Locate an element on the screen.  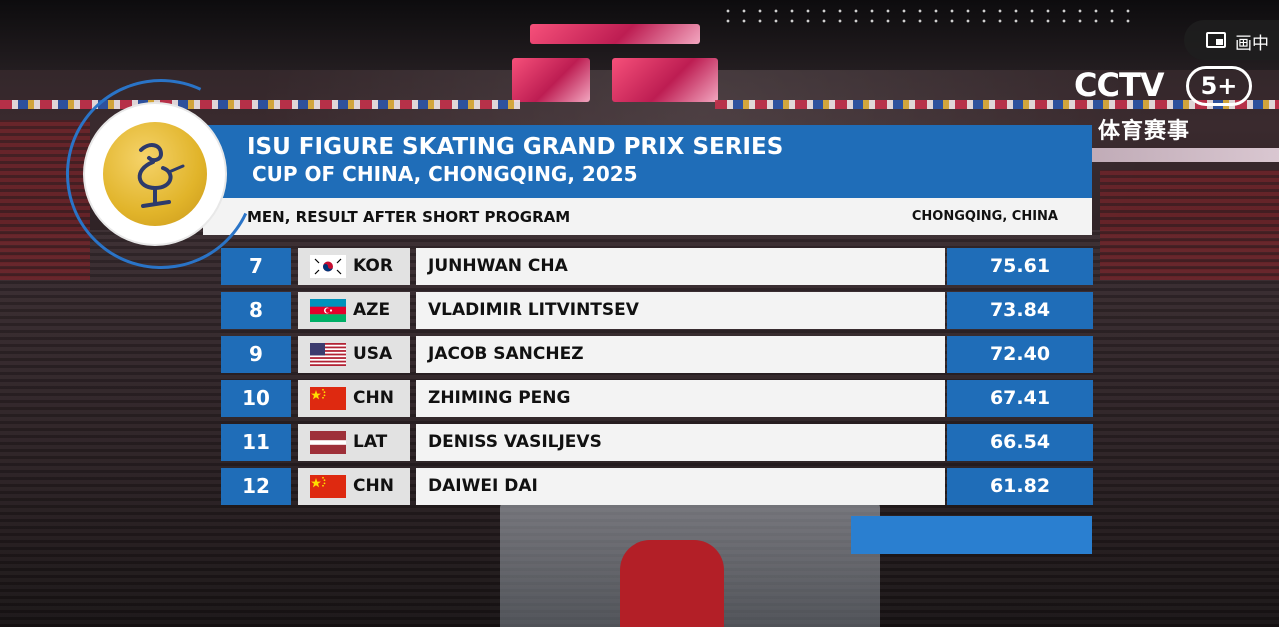
table-row: 9 USA JACOB SANCHEZ 72.40 is located at coordinates (657, 354).